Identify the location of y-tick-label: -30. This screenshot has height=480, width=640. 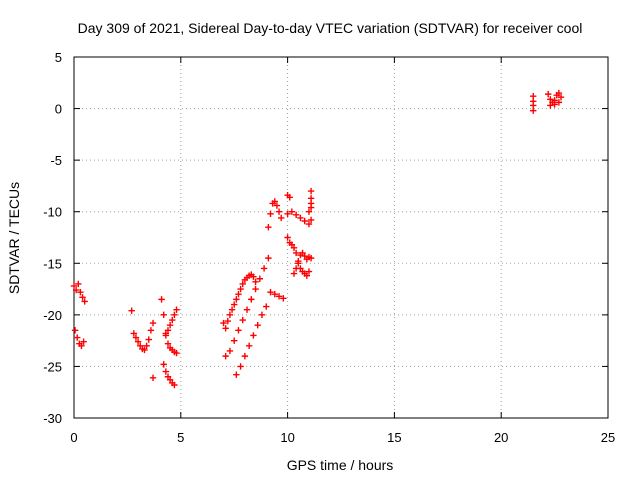
(52, 418).